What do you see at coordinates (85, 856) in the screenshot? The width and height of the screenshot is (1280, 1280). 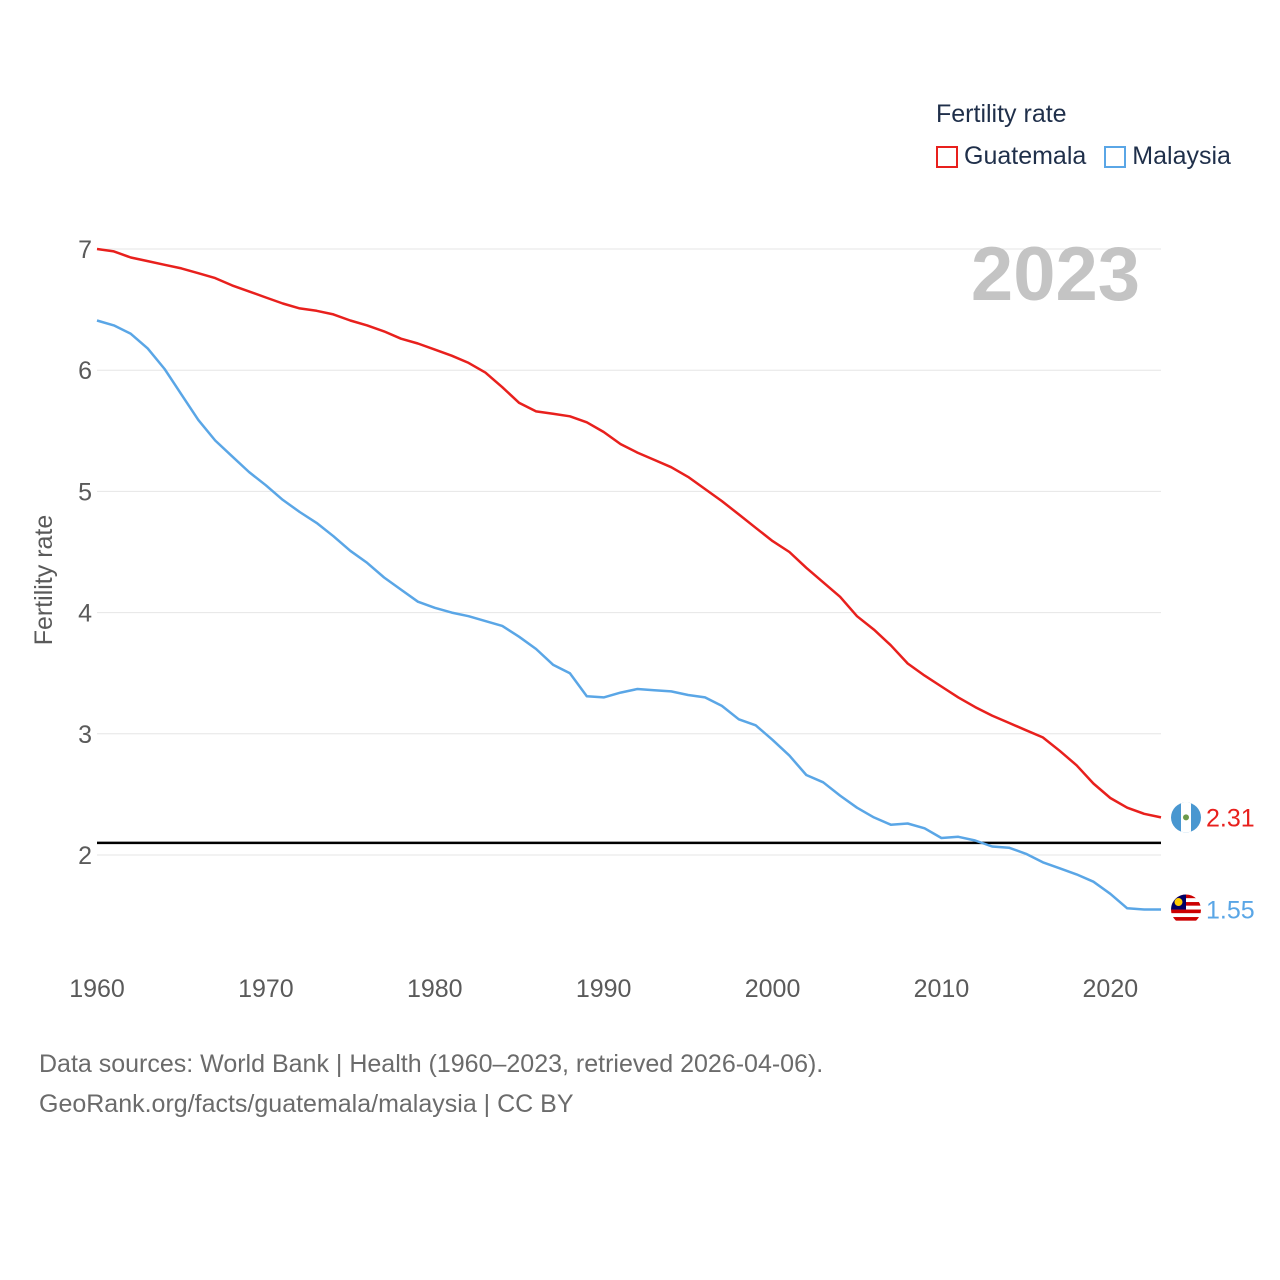 I see `y-tick-label: 2` at bounding box center [85, 856].